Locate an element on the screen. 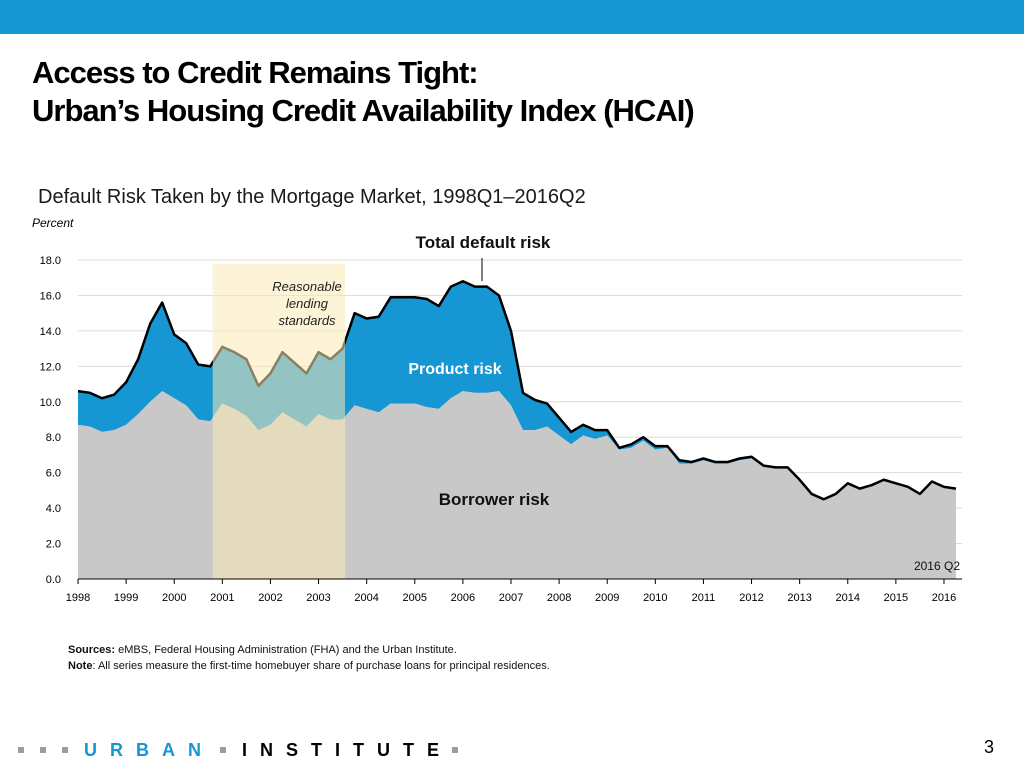 The width and height of the screenshot is (1024, 768). x-tick-label: 1999 is located at coordinates (126, 598).